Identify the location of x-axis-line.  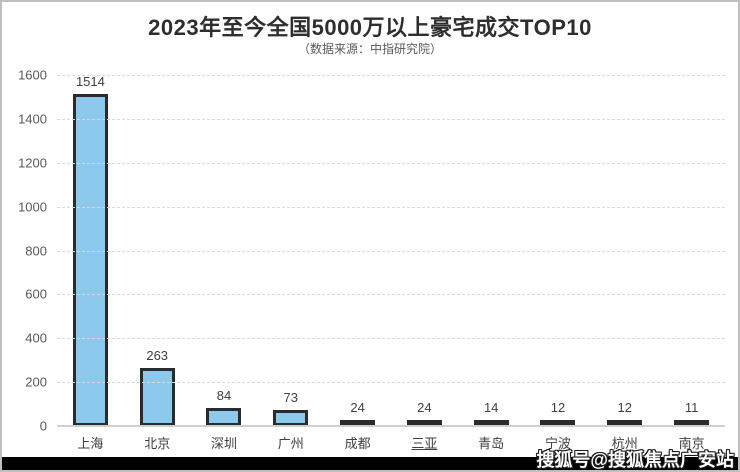
(391, 426).